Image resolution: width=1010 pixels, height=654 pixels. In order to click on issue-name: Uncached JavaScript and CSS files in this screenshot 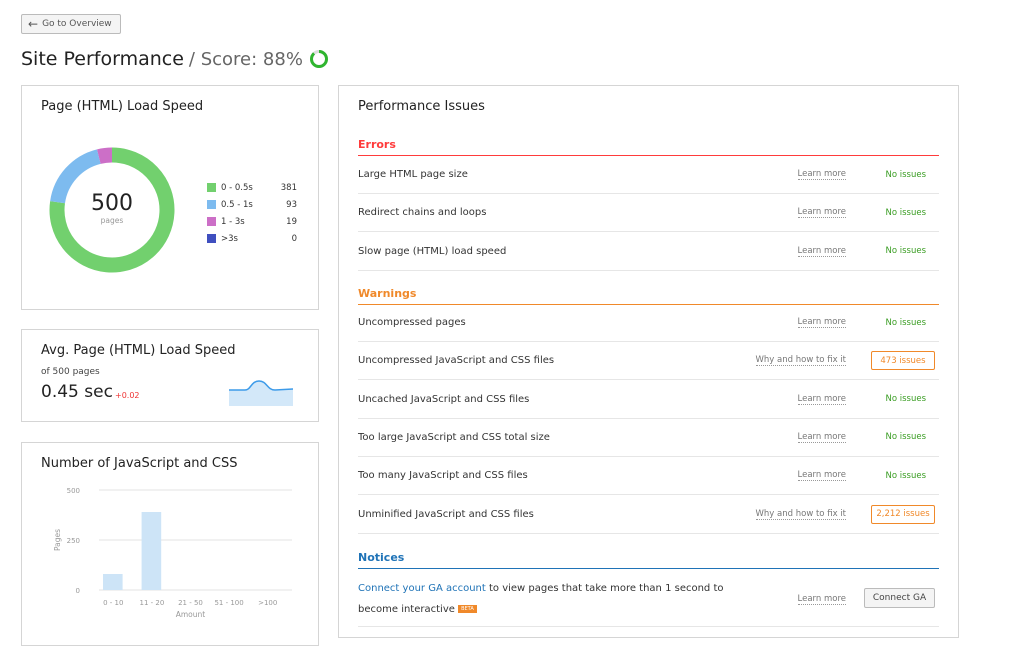, I will do `click(444, 399)`.